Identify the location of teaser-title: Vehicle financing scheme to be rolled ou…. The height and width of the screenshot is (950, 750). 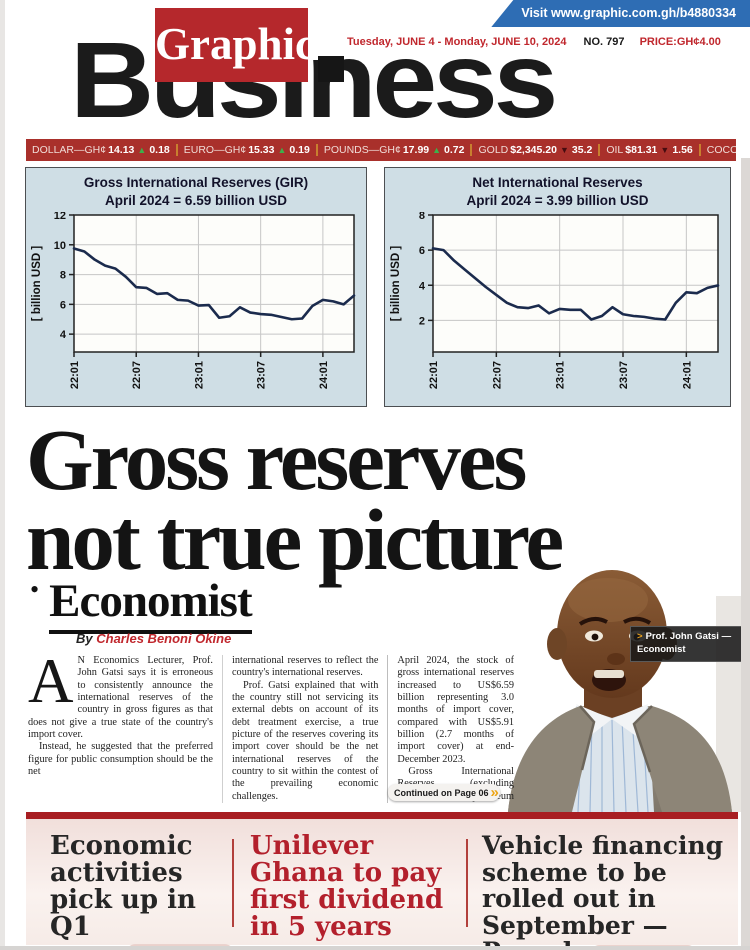
(603, 890).